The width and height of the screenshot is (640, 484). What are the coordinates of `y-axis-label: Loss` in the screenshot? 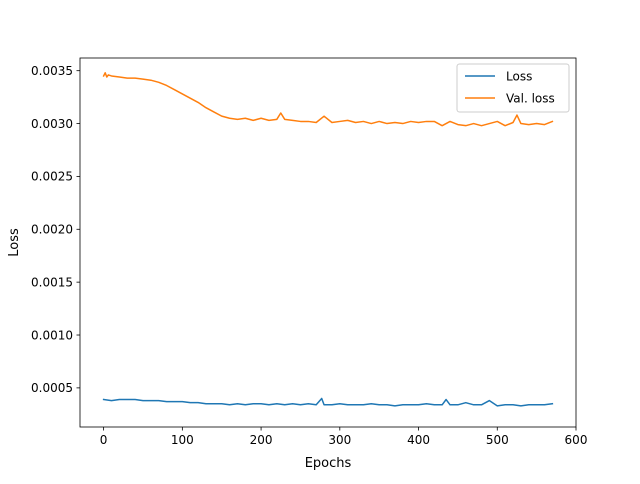 It's located at (14, 242).